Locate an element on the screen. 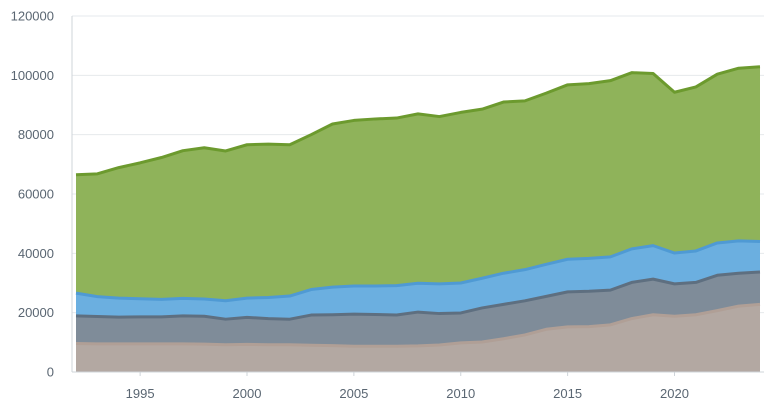 The height and width of the screenshot is (412, 779). x-tick-label: 2005 is located at coordinates (353, 393).